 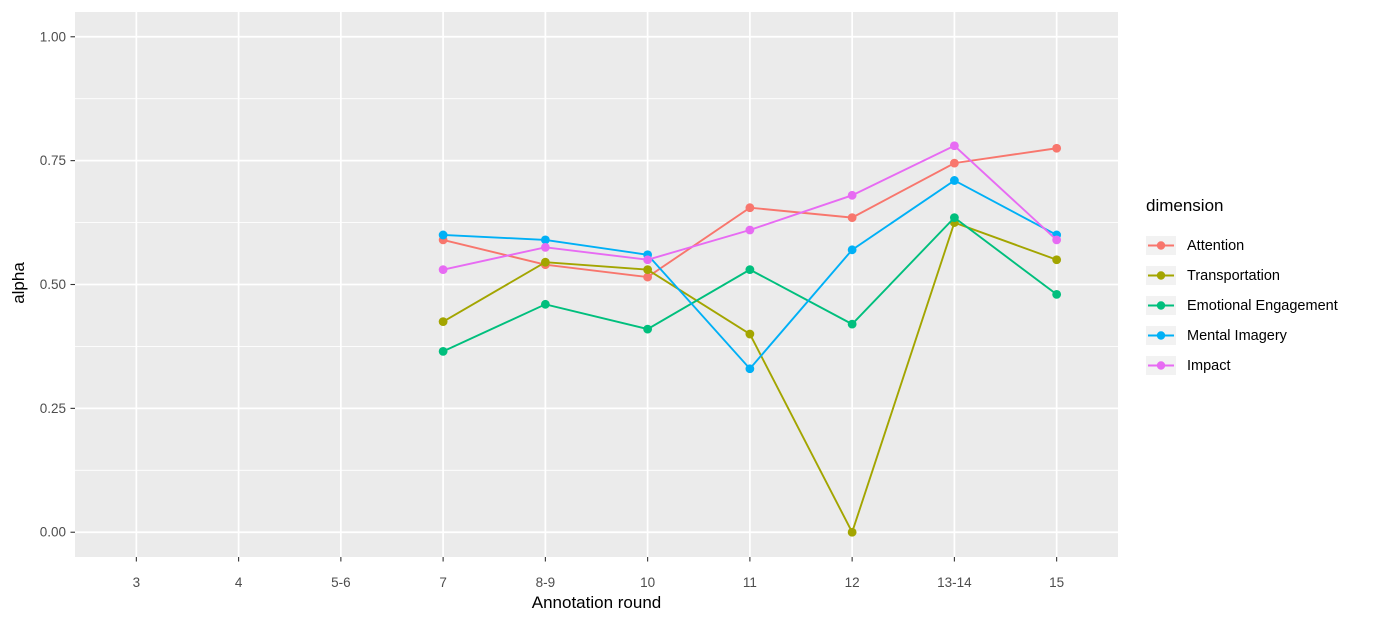 I want to click on legend-key-mental-imagery, so click(x=1161, y=335).